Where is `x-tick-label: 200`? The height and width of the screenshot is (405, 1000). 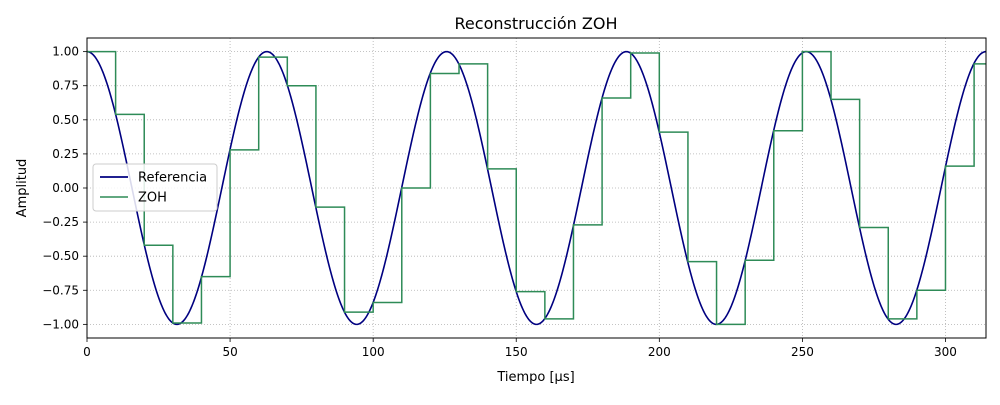
x-tick-label: 200 is located at coordinates (659, 352).